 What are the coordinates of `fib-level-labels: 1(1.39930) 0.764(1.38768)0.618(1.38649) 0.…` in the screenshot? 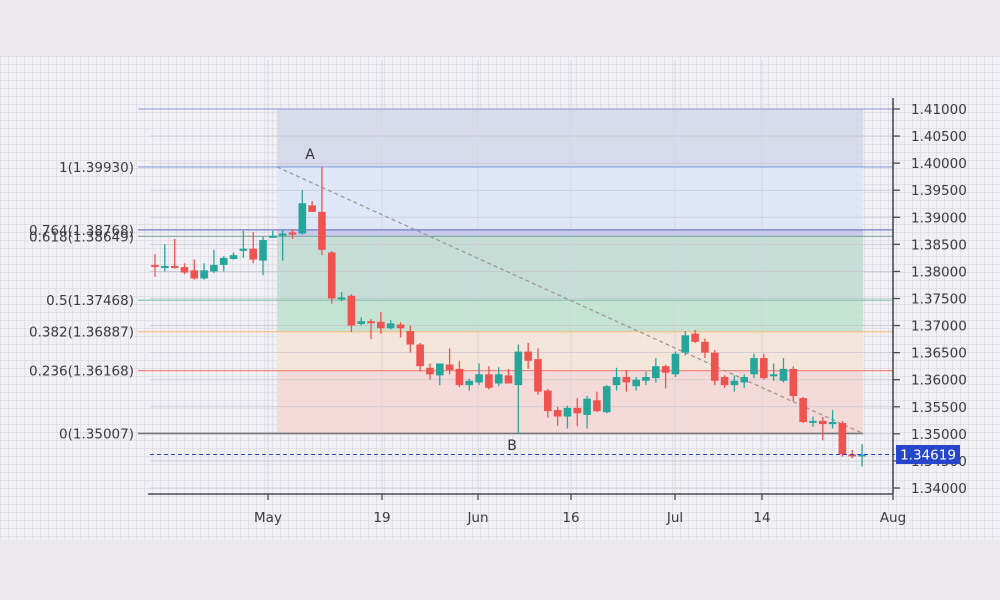 It's located at (81, 301).